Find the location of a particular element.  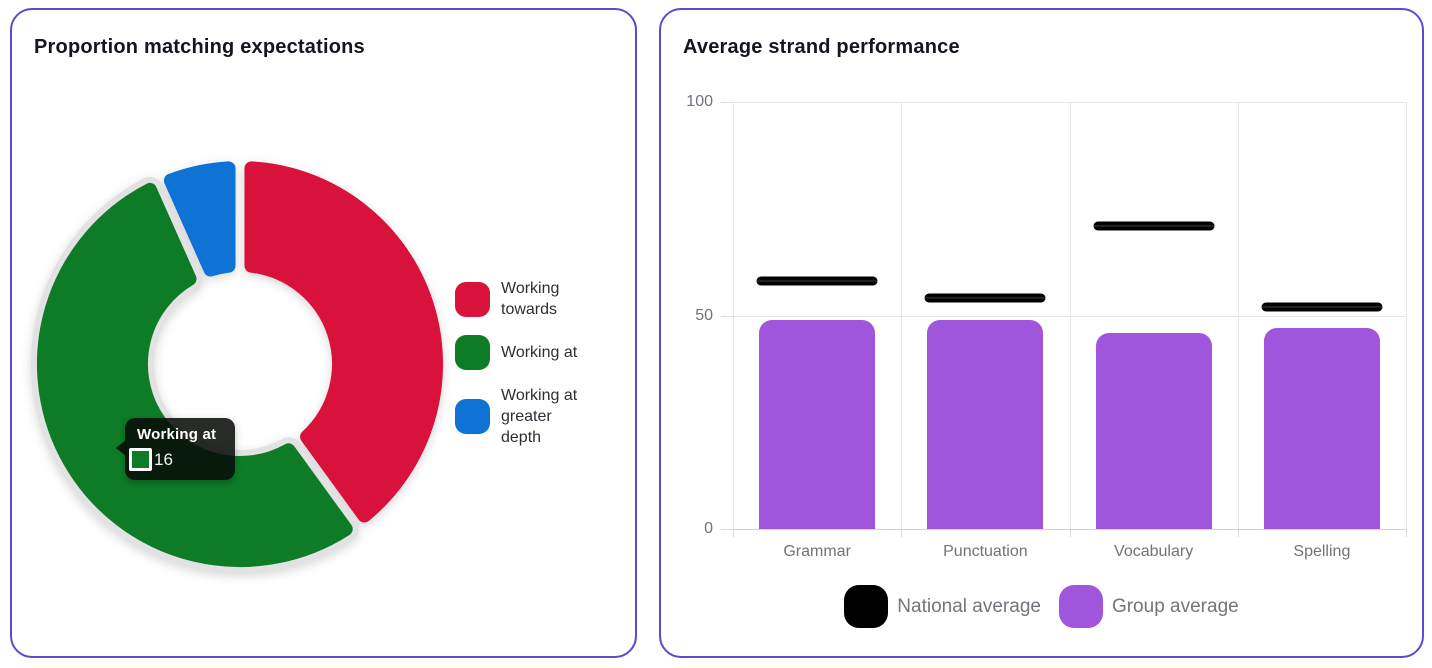

donut-legend-item-working-towards: Working towards is located at coordinates (542, 299).